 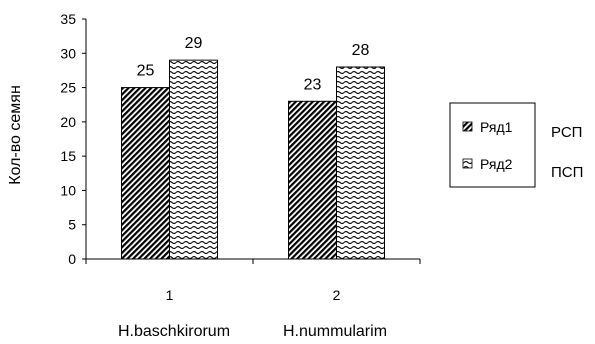 What do you see at coordinates (72, 259) in the screenshot?
I see `y-tick-label: 0` at bounding box center [72, 259].